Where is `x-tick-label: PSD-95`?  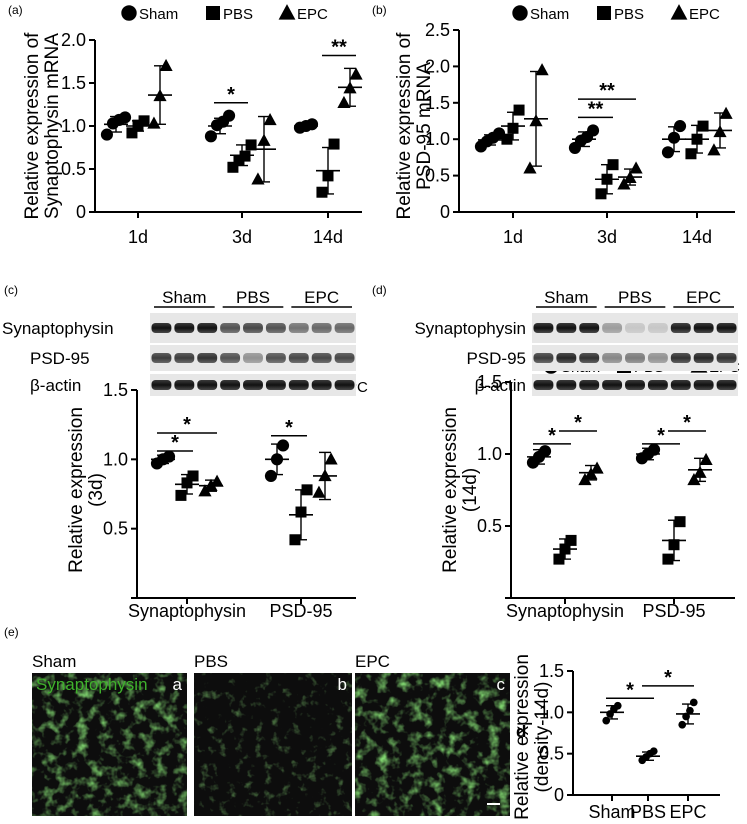
x-tick-label: PSD-95 is located at coordinates (300, 611).